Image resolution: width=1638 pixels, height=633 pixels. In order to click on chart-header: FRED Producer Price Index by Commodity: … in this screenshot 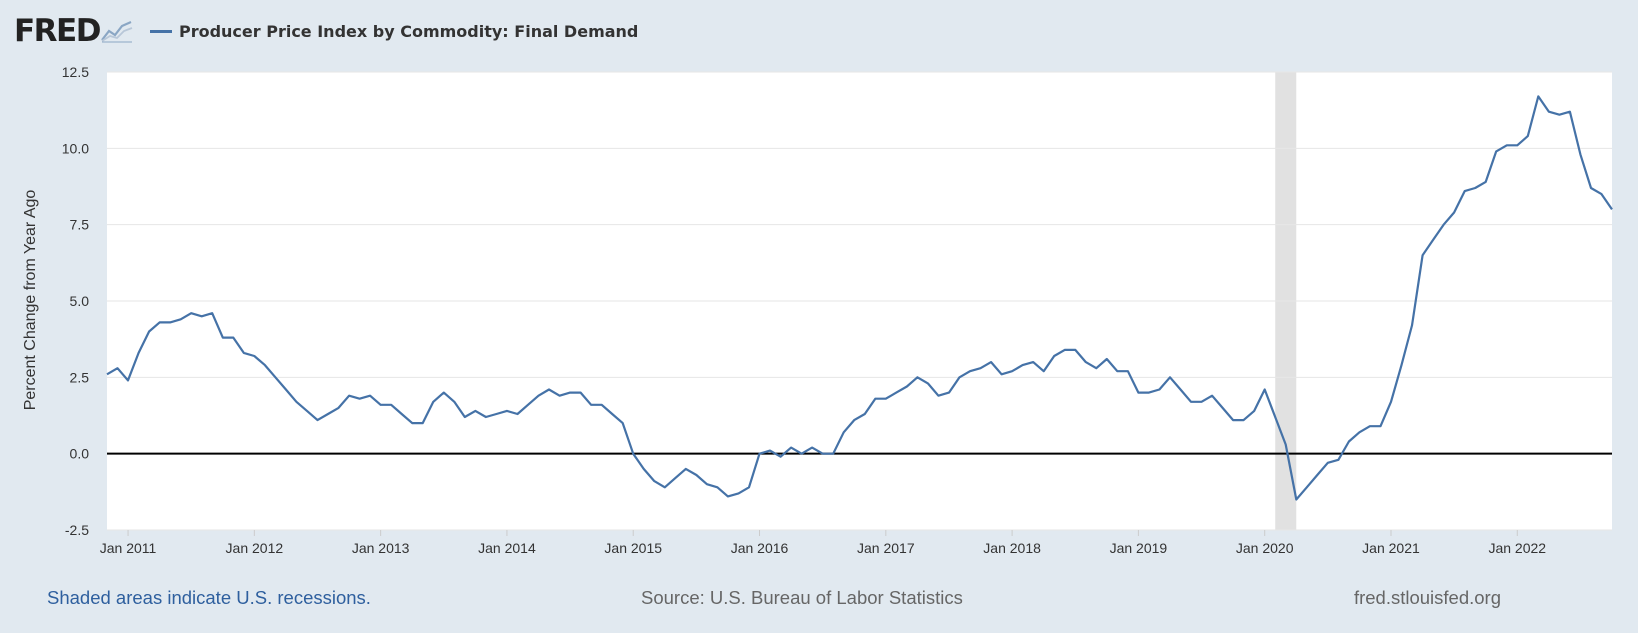, I will do `click(326, 31)`.